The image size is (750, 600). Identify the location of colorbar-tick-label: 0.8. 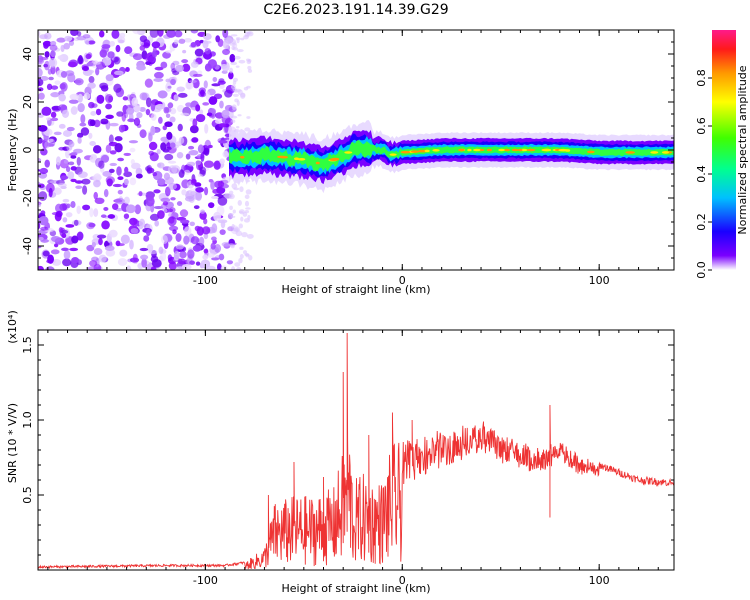
(701, 78).